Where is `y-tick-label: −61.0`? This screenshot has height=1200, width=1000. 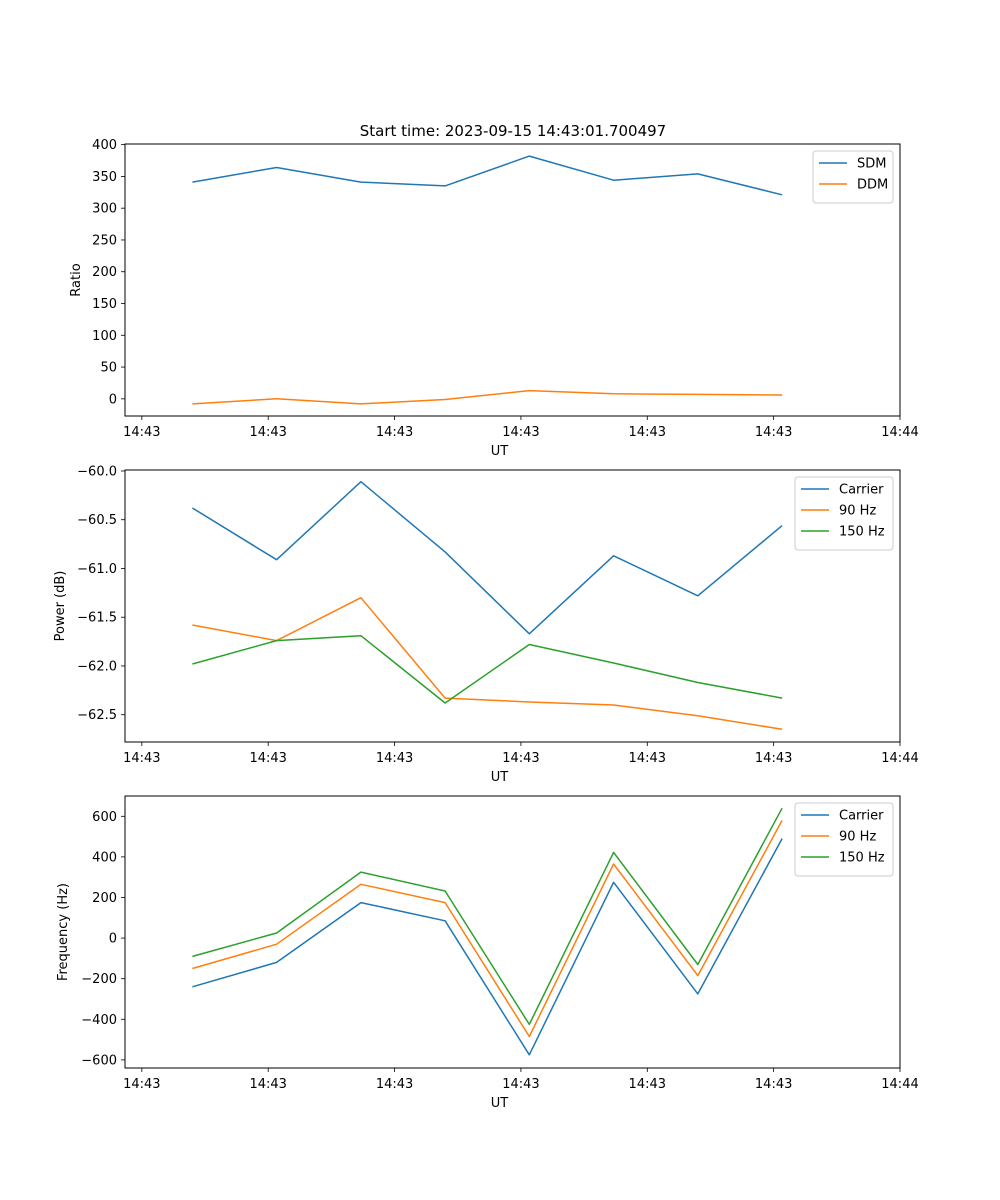
y-tick-label: −61.0 is located at coordinates (97, 569).